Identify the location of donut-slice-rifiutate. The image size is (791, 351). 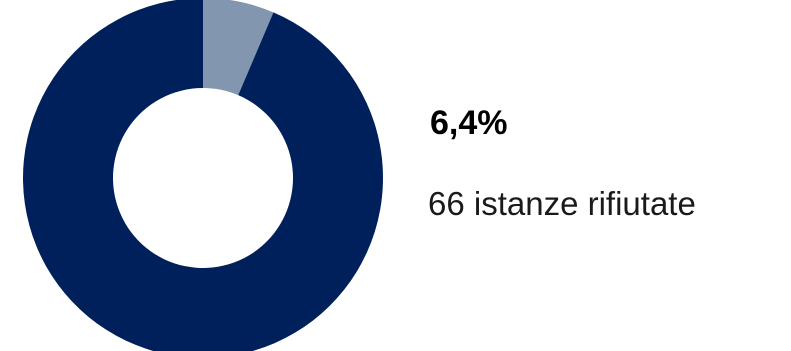
(238, 48).